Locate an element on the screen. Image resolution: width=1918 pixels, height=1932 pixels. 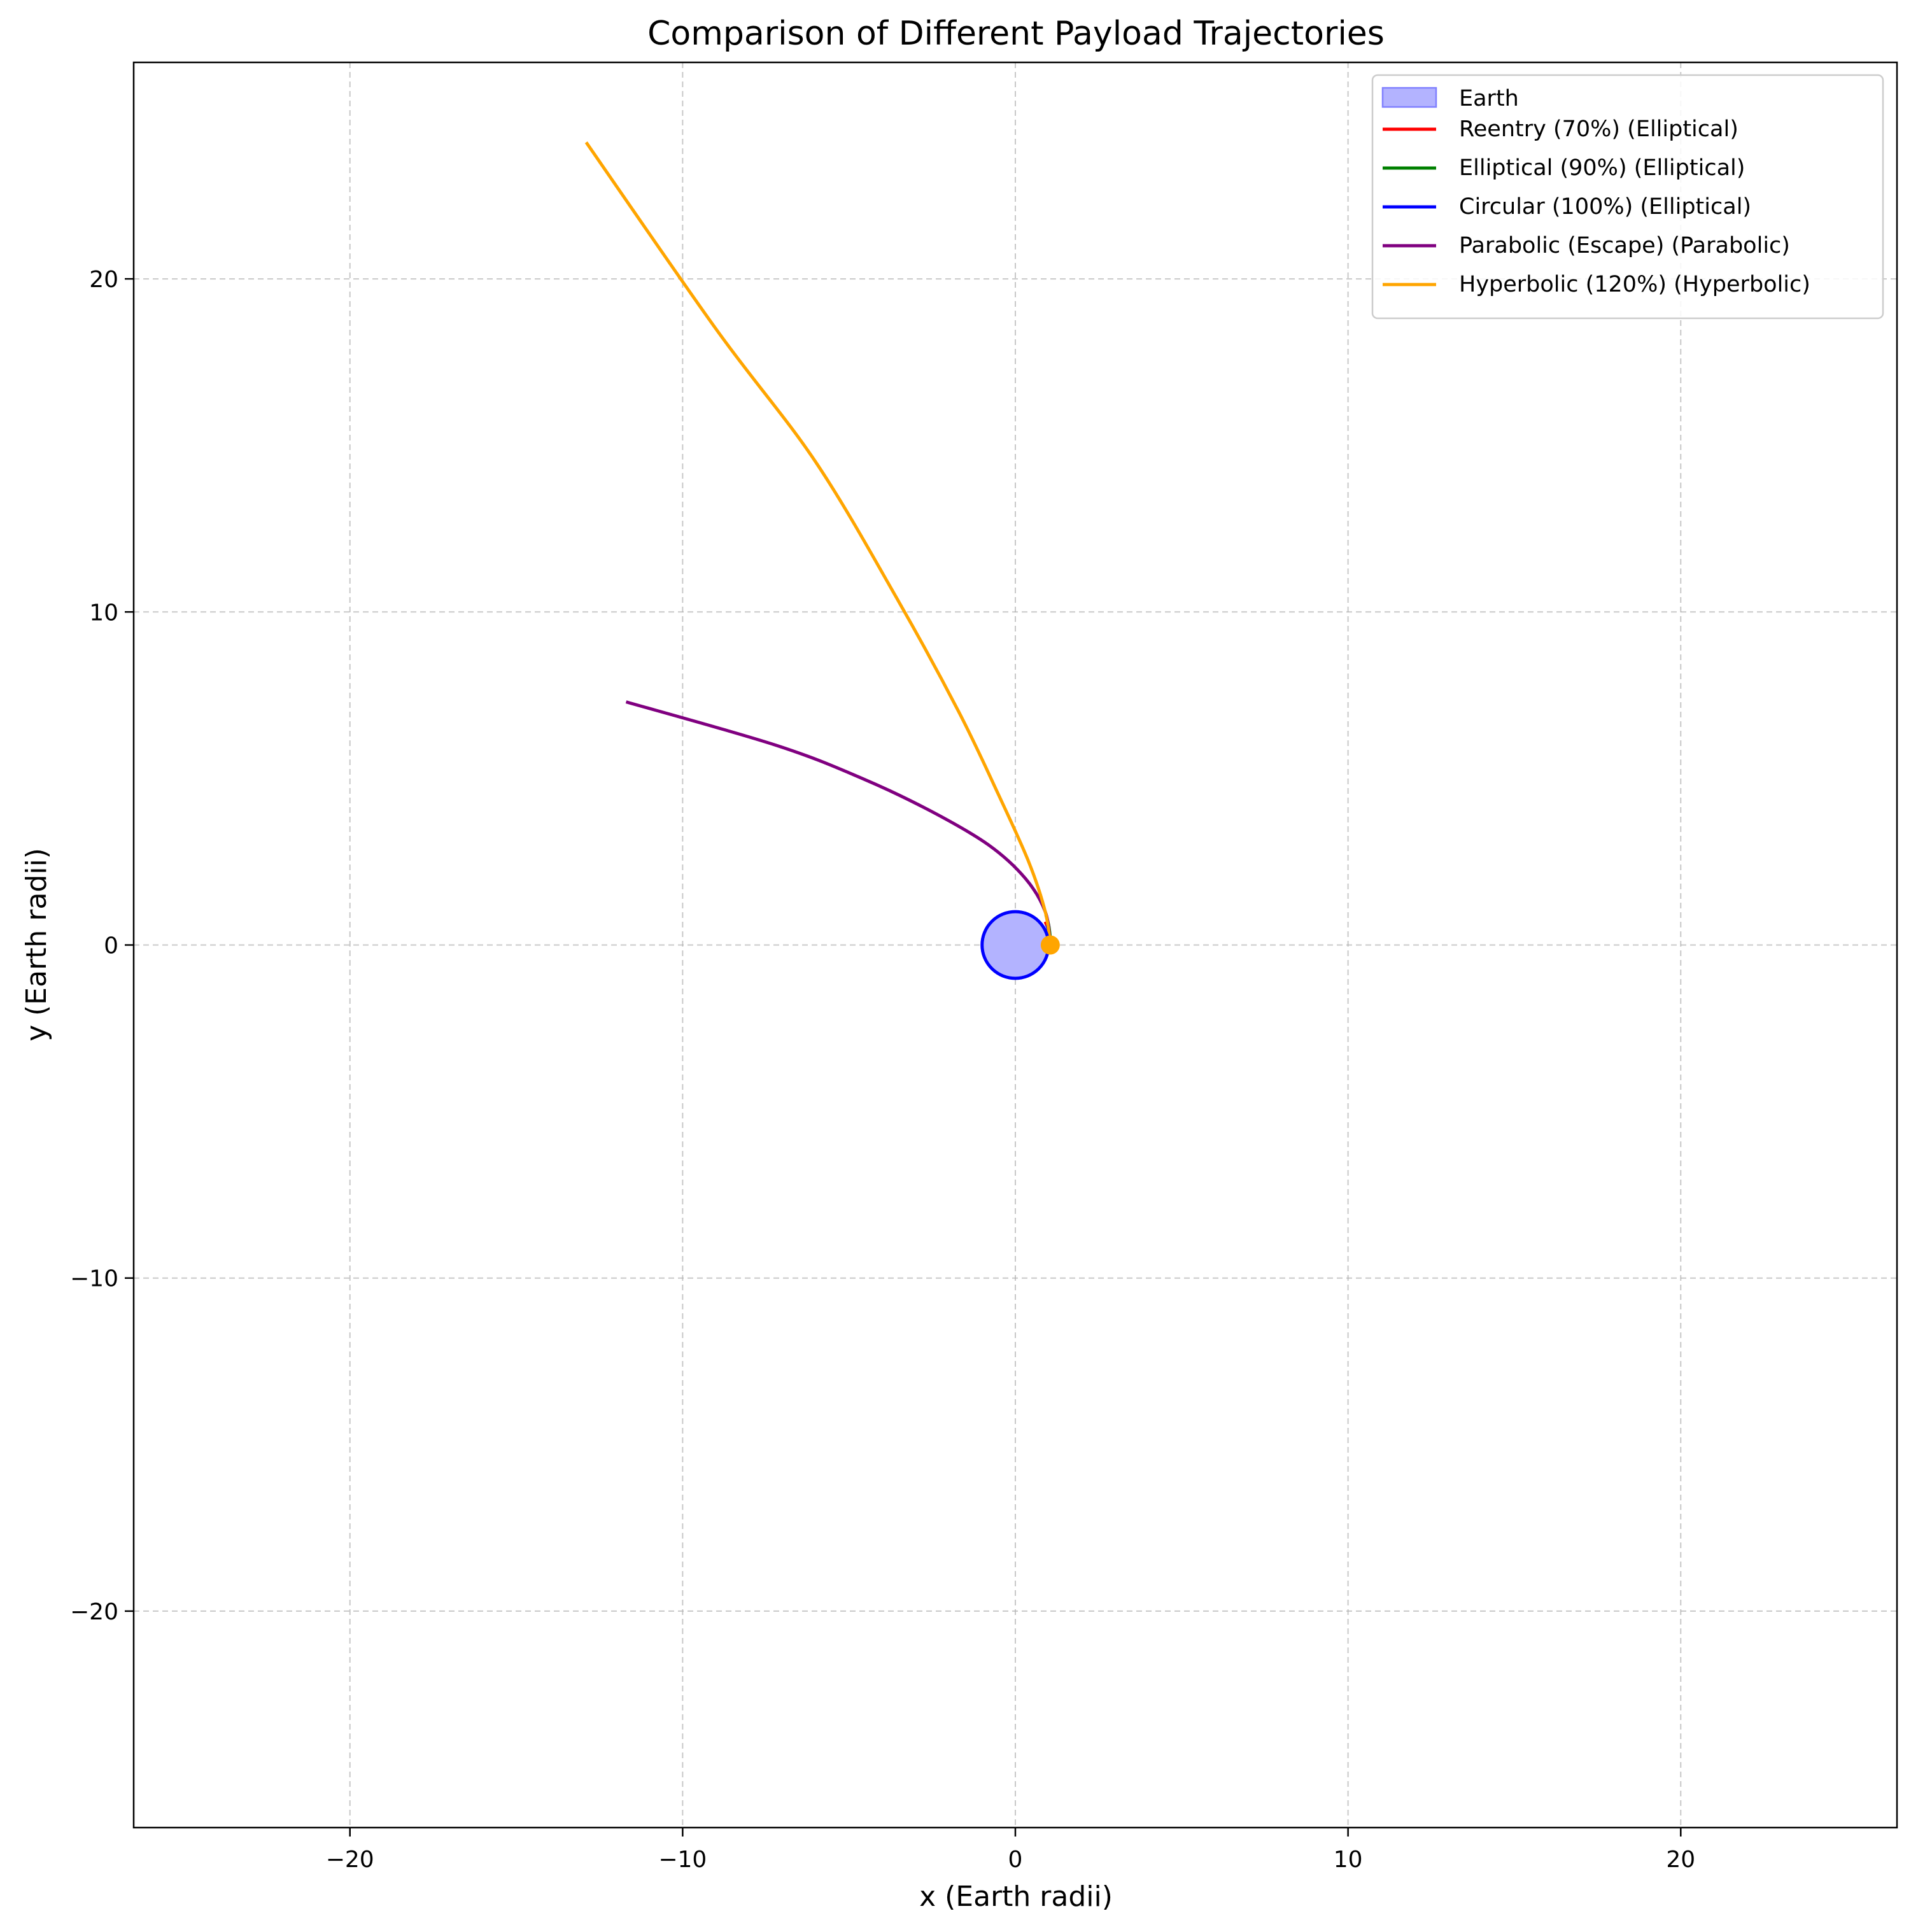
y-tick-label: 20 is located at coordinates (103, 280).